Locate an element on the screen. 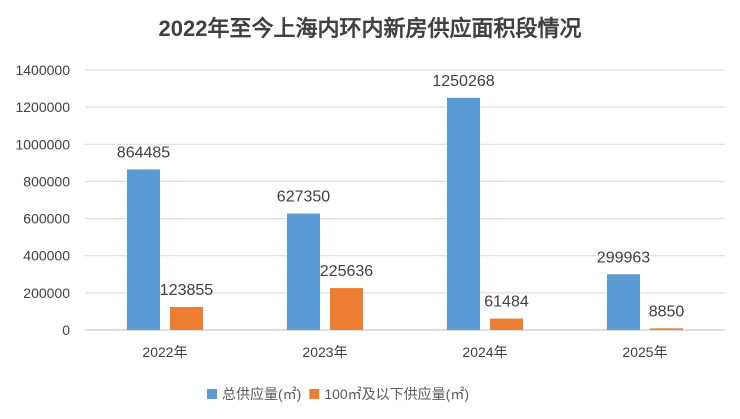 The width and height of the screenshot is (740, 419). data-label: 299963 is located at coordinates (623, 257).